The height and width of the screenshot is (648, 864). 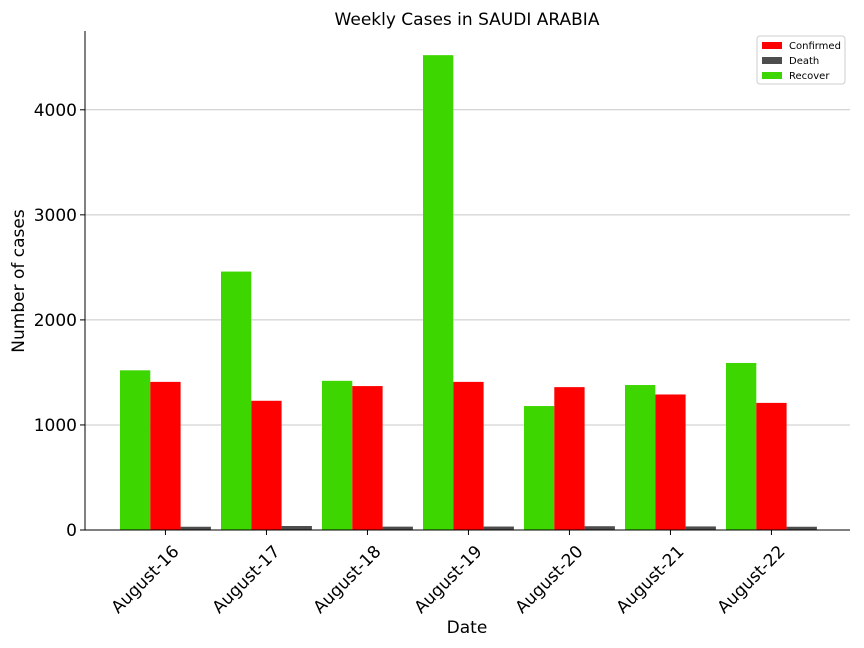 What do you see at coordinates (55, 426) in the screenshot?
I see `y-tick-label: 1000` at bounding box center [55, 426].